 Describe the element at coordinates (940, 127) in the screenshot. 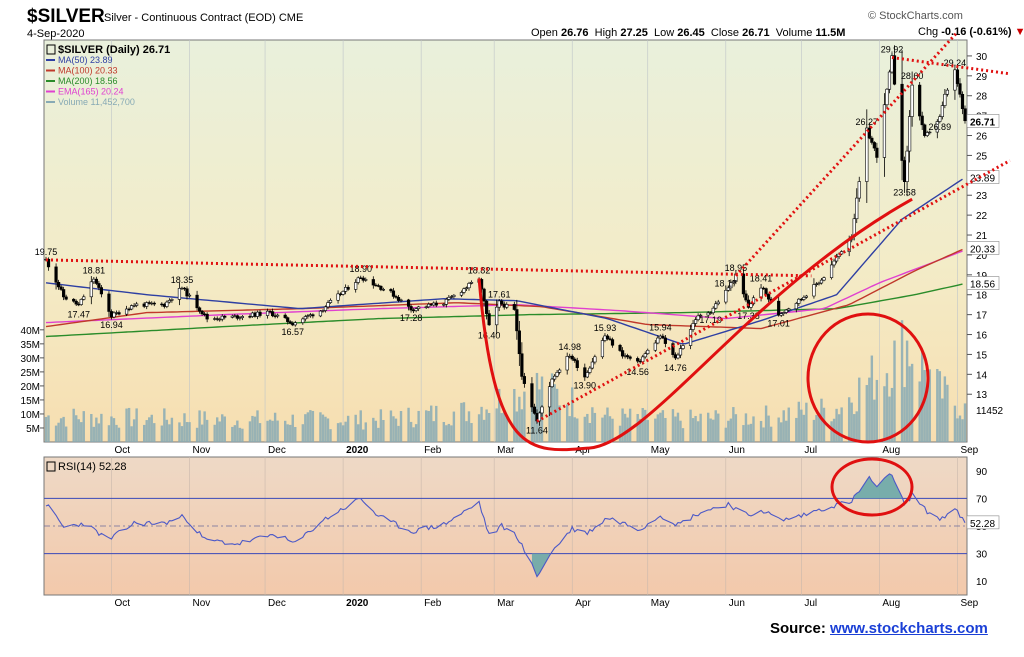

I see `price-annotation-label: 26.89` at that location.